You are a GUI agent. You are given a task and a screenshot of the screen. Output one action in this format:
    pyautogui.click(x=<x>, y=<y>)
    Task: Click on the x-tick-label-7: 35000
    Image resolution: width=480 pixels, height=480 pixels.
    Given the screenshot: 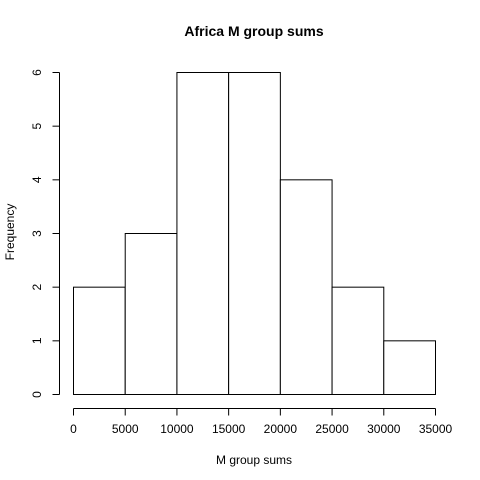 What is the action you would take?
    pyautogui.click(x=436, y=429)
    